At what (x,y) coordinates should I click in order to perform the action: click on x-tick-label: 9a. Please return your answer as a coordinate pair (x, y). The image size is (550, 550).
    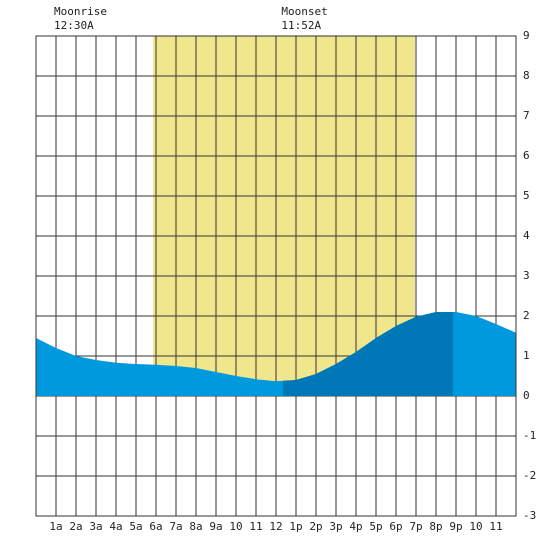
    Looking at the image, I should click on (215, 526).